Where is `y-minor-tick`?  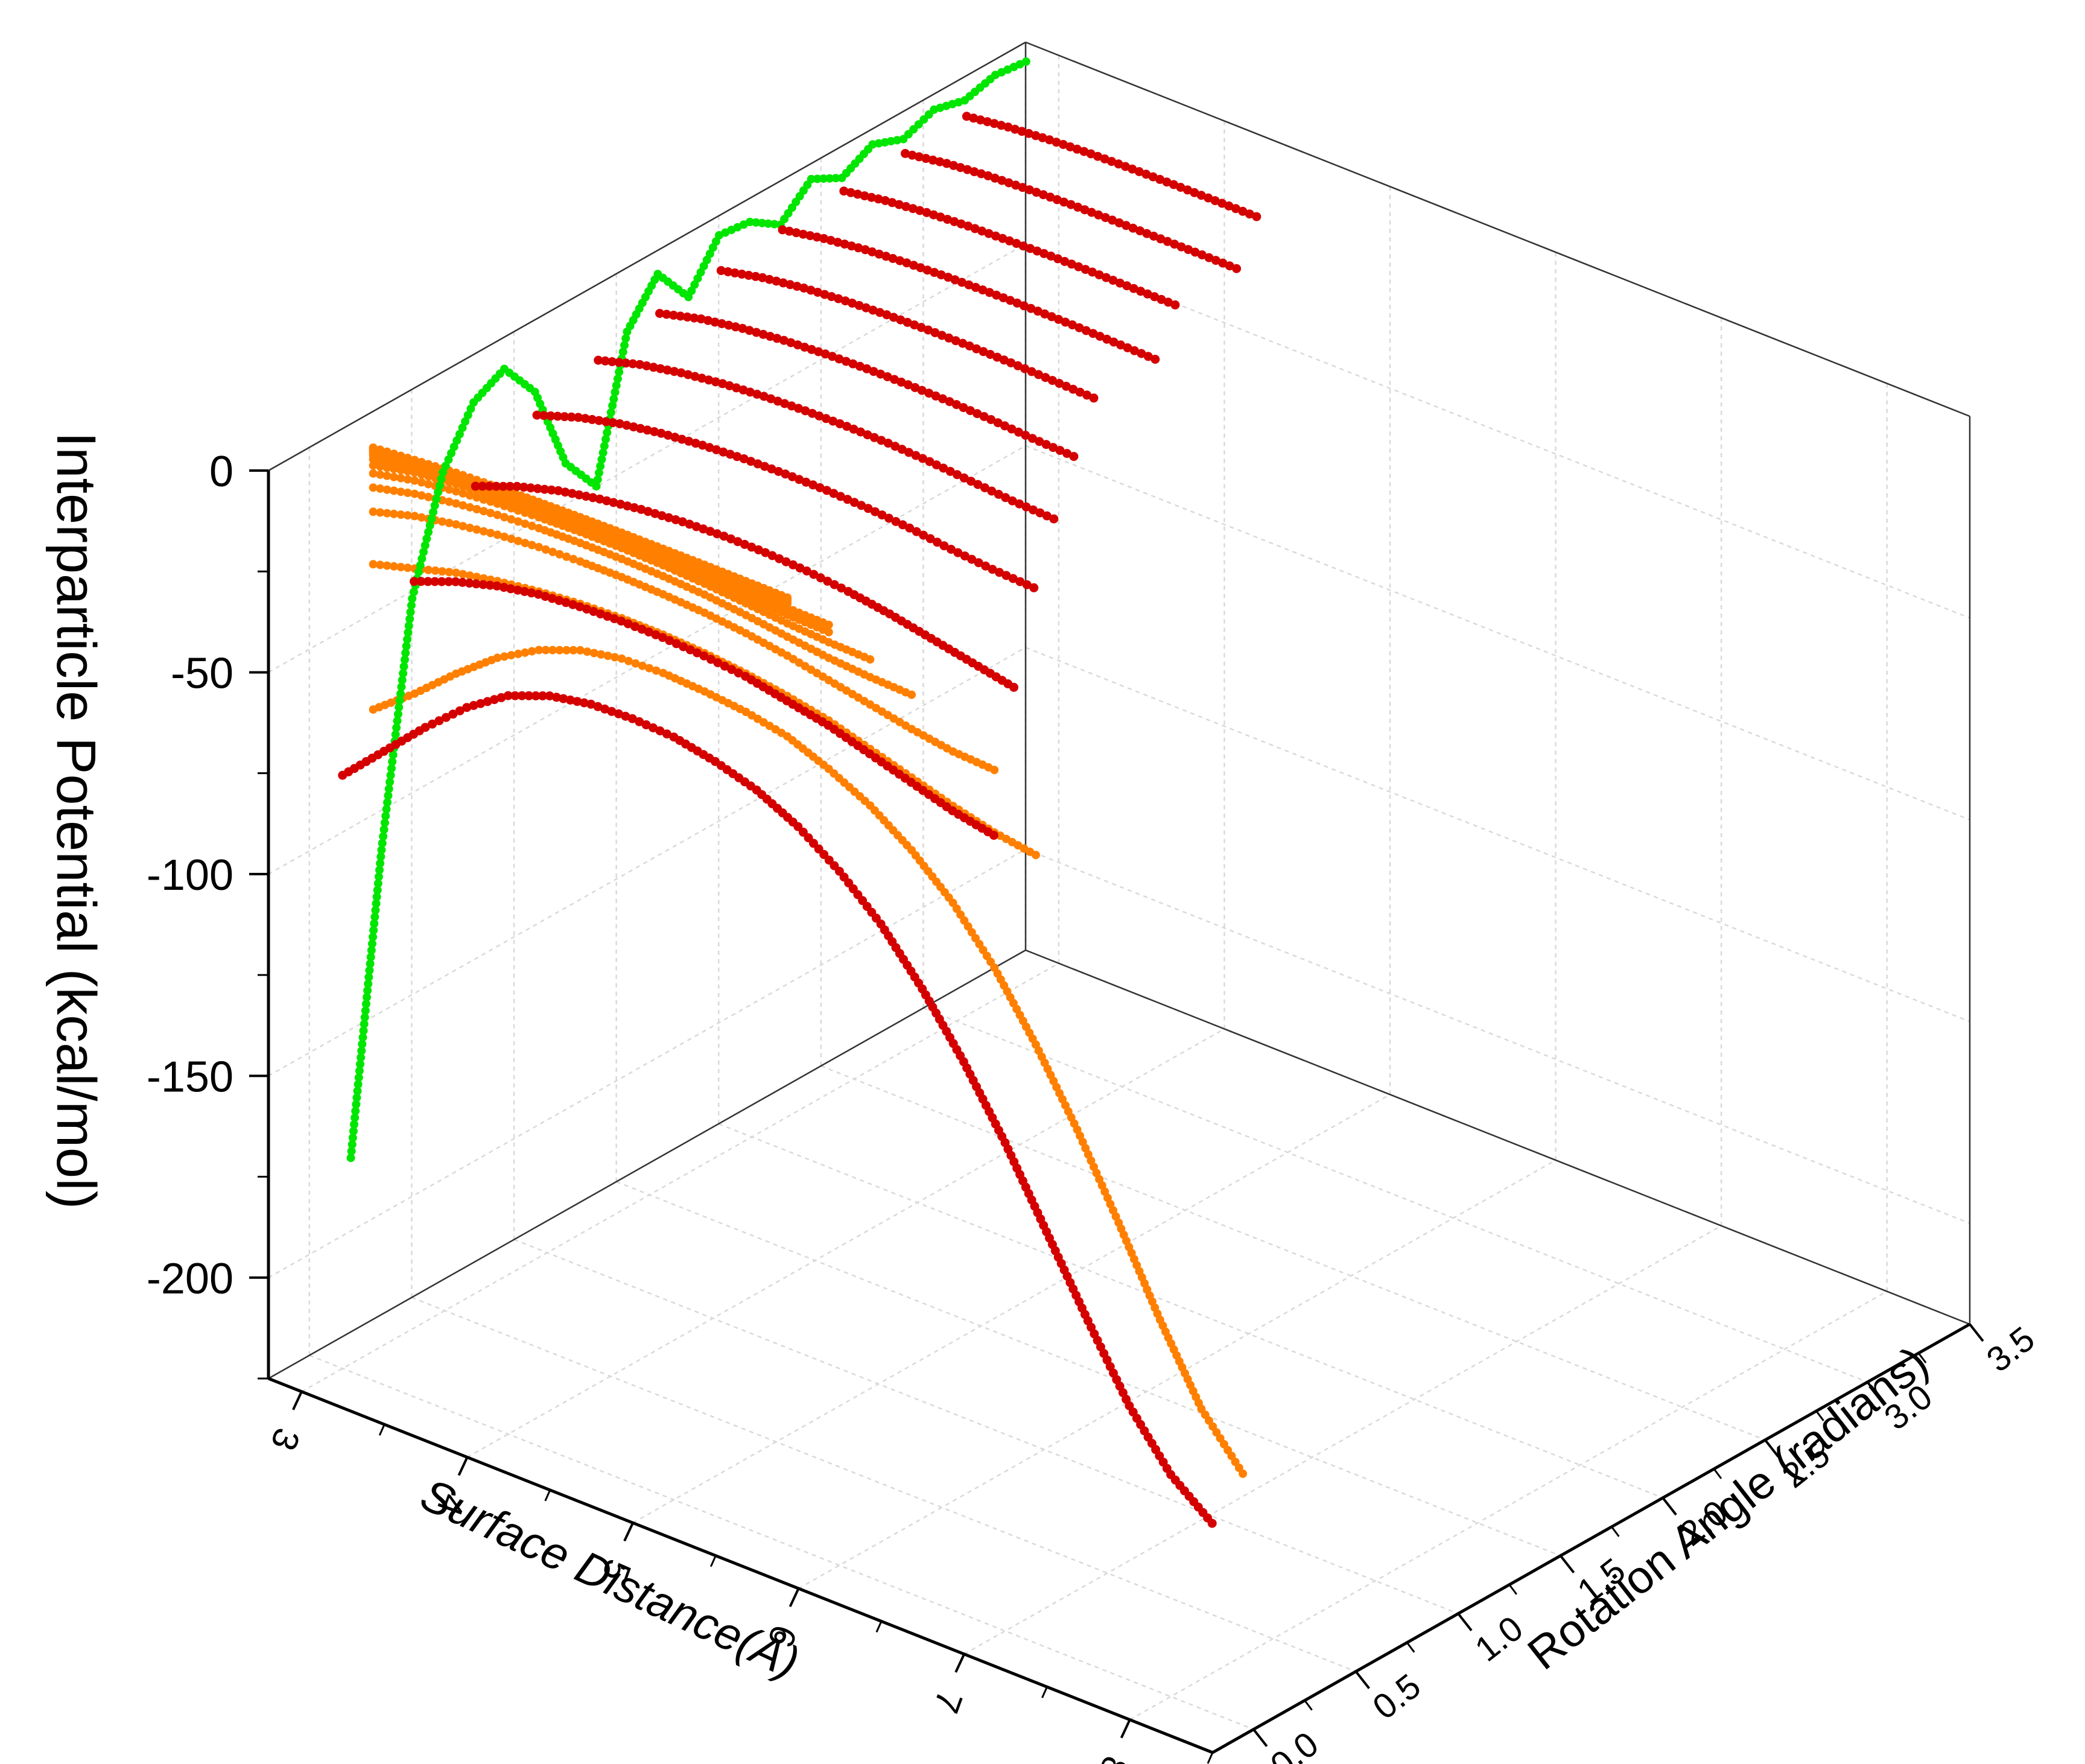 y-minor-tick is located at coordinates (1923, 1358).